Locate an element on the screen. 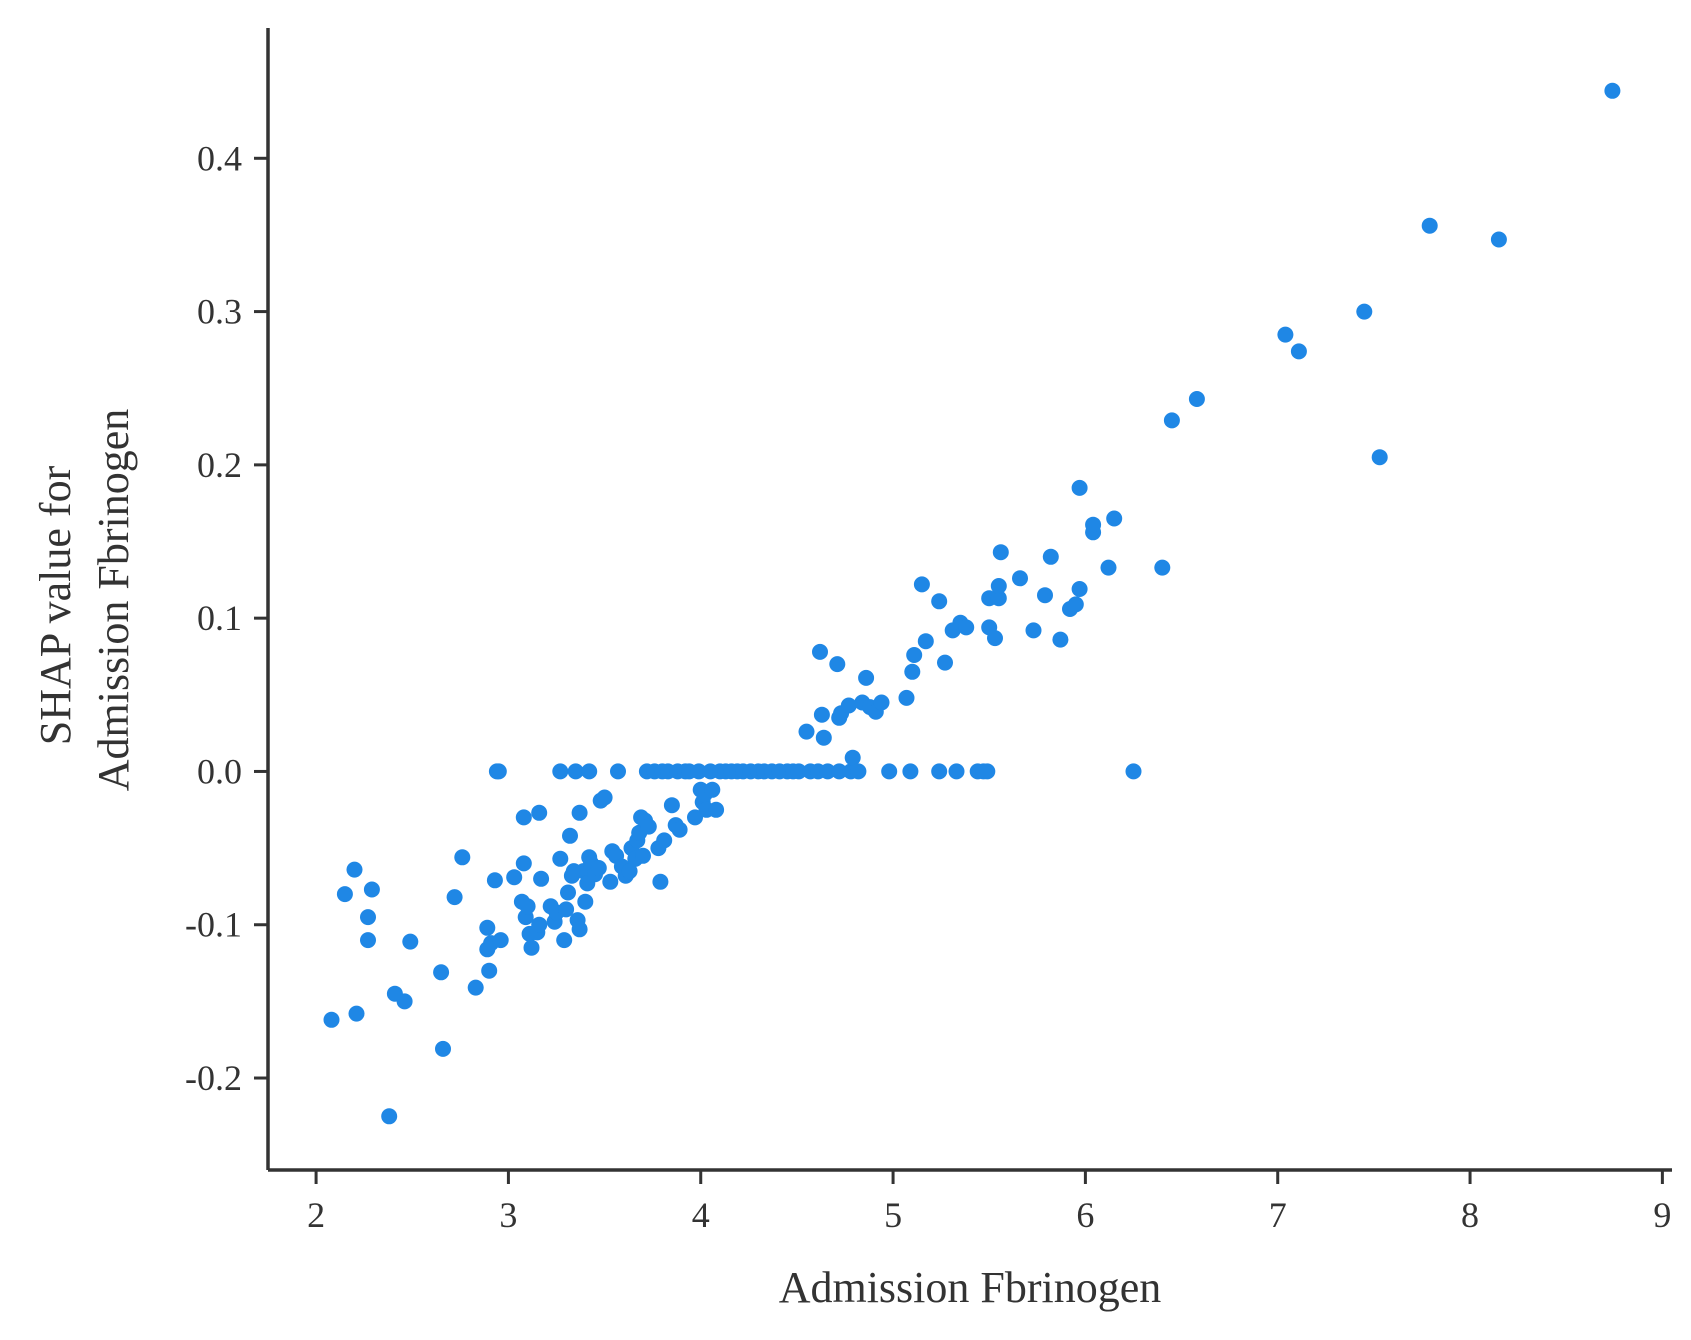  x-tick-label: 4 is located at coordinates (701, 1215).